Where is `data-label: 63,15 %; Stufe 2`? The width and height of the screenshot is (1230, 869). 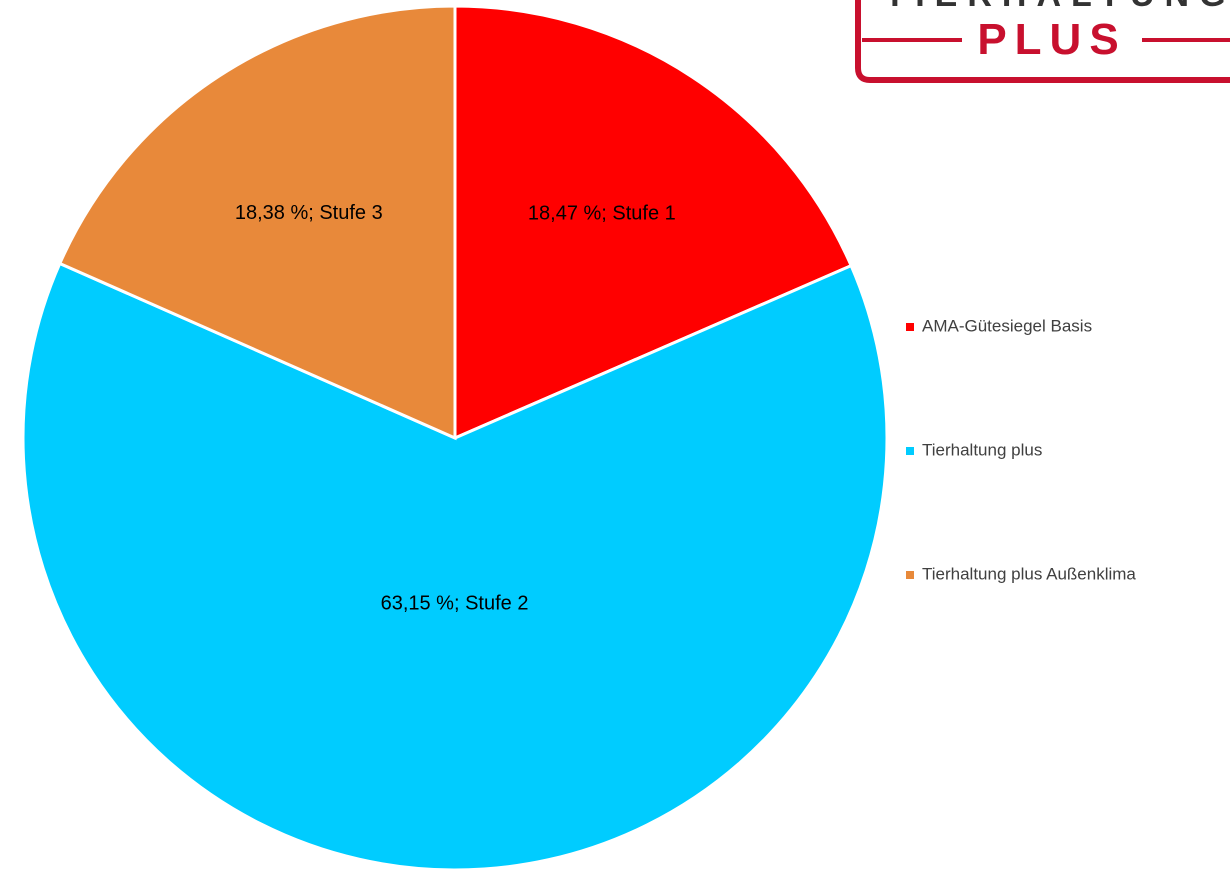
data-label: 63,15 %; Stufe 2 is located at coordinates (455, 604).